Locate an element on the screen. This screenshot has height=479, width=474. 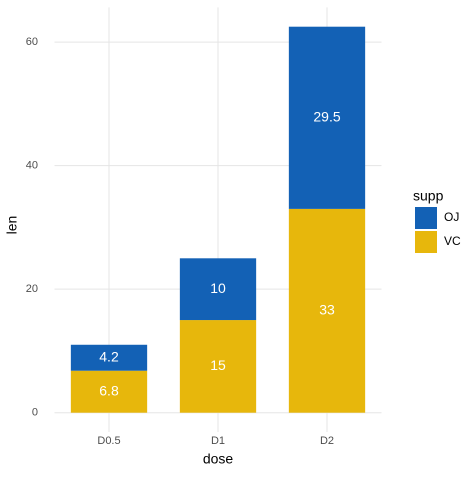
y-tick-label: 40 is located at coordinates (32, 166).